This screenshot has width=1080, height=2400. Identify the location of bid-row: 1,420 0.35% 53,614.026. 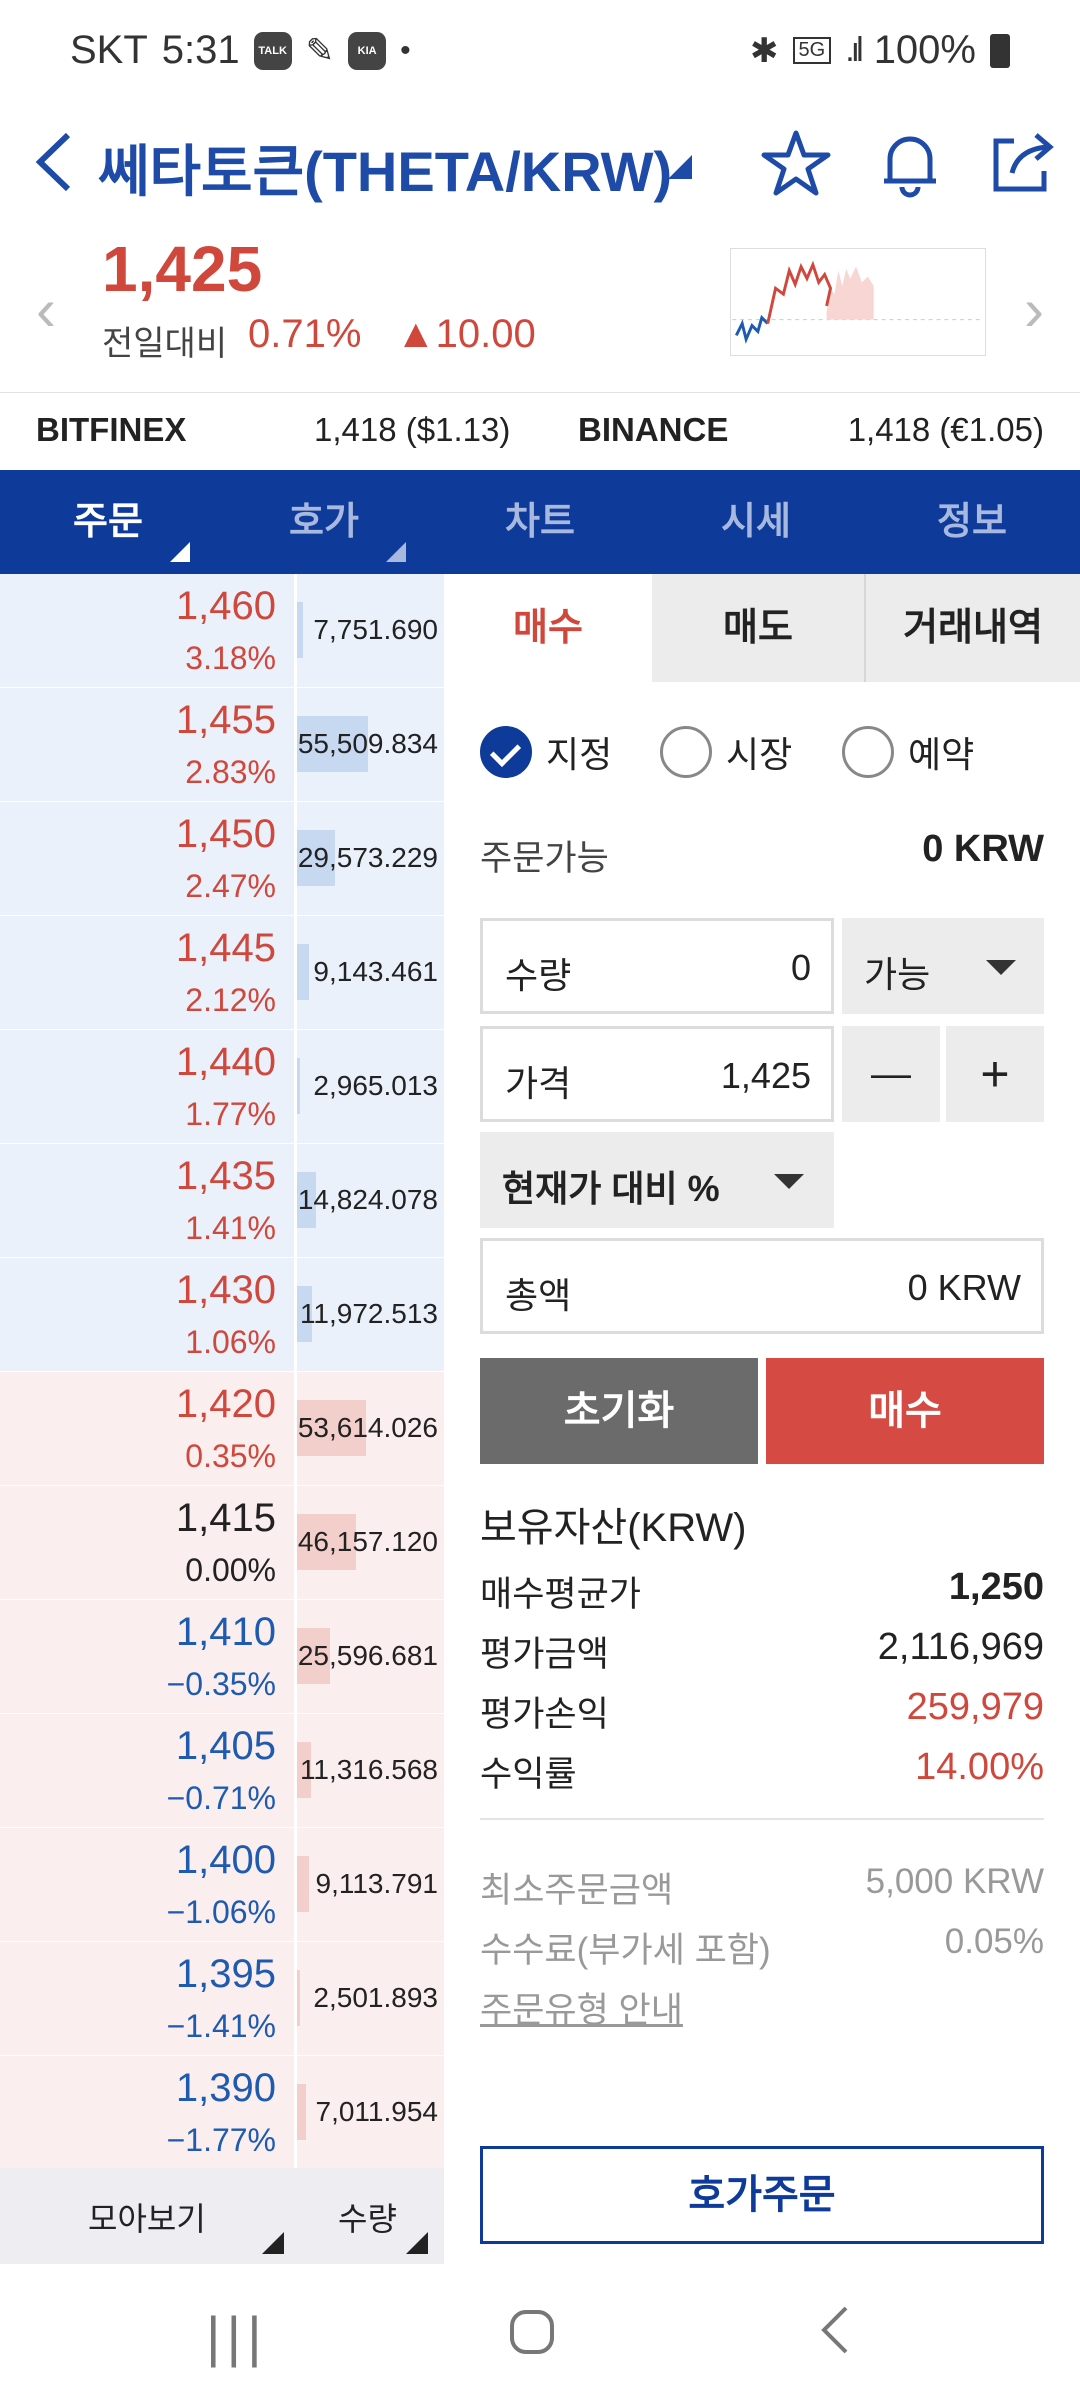
(222, 1429).